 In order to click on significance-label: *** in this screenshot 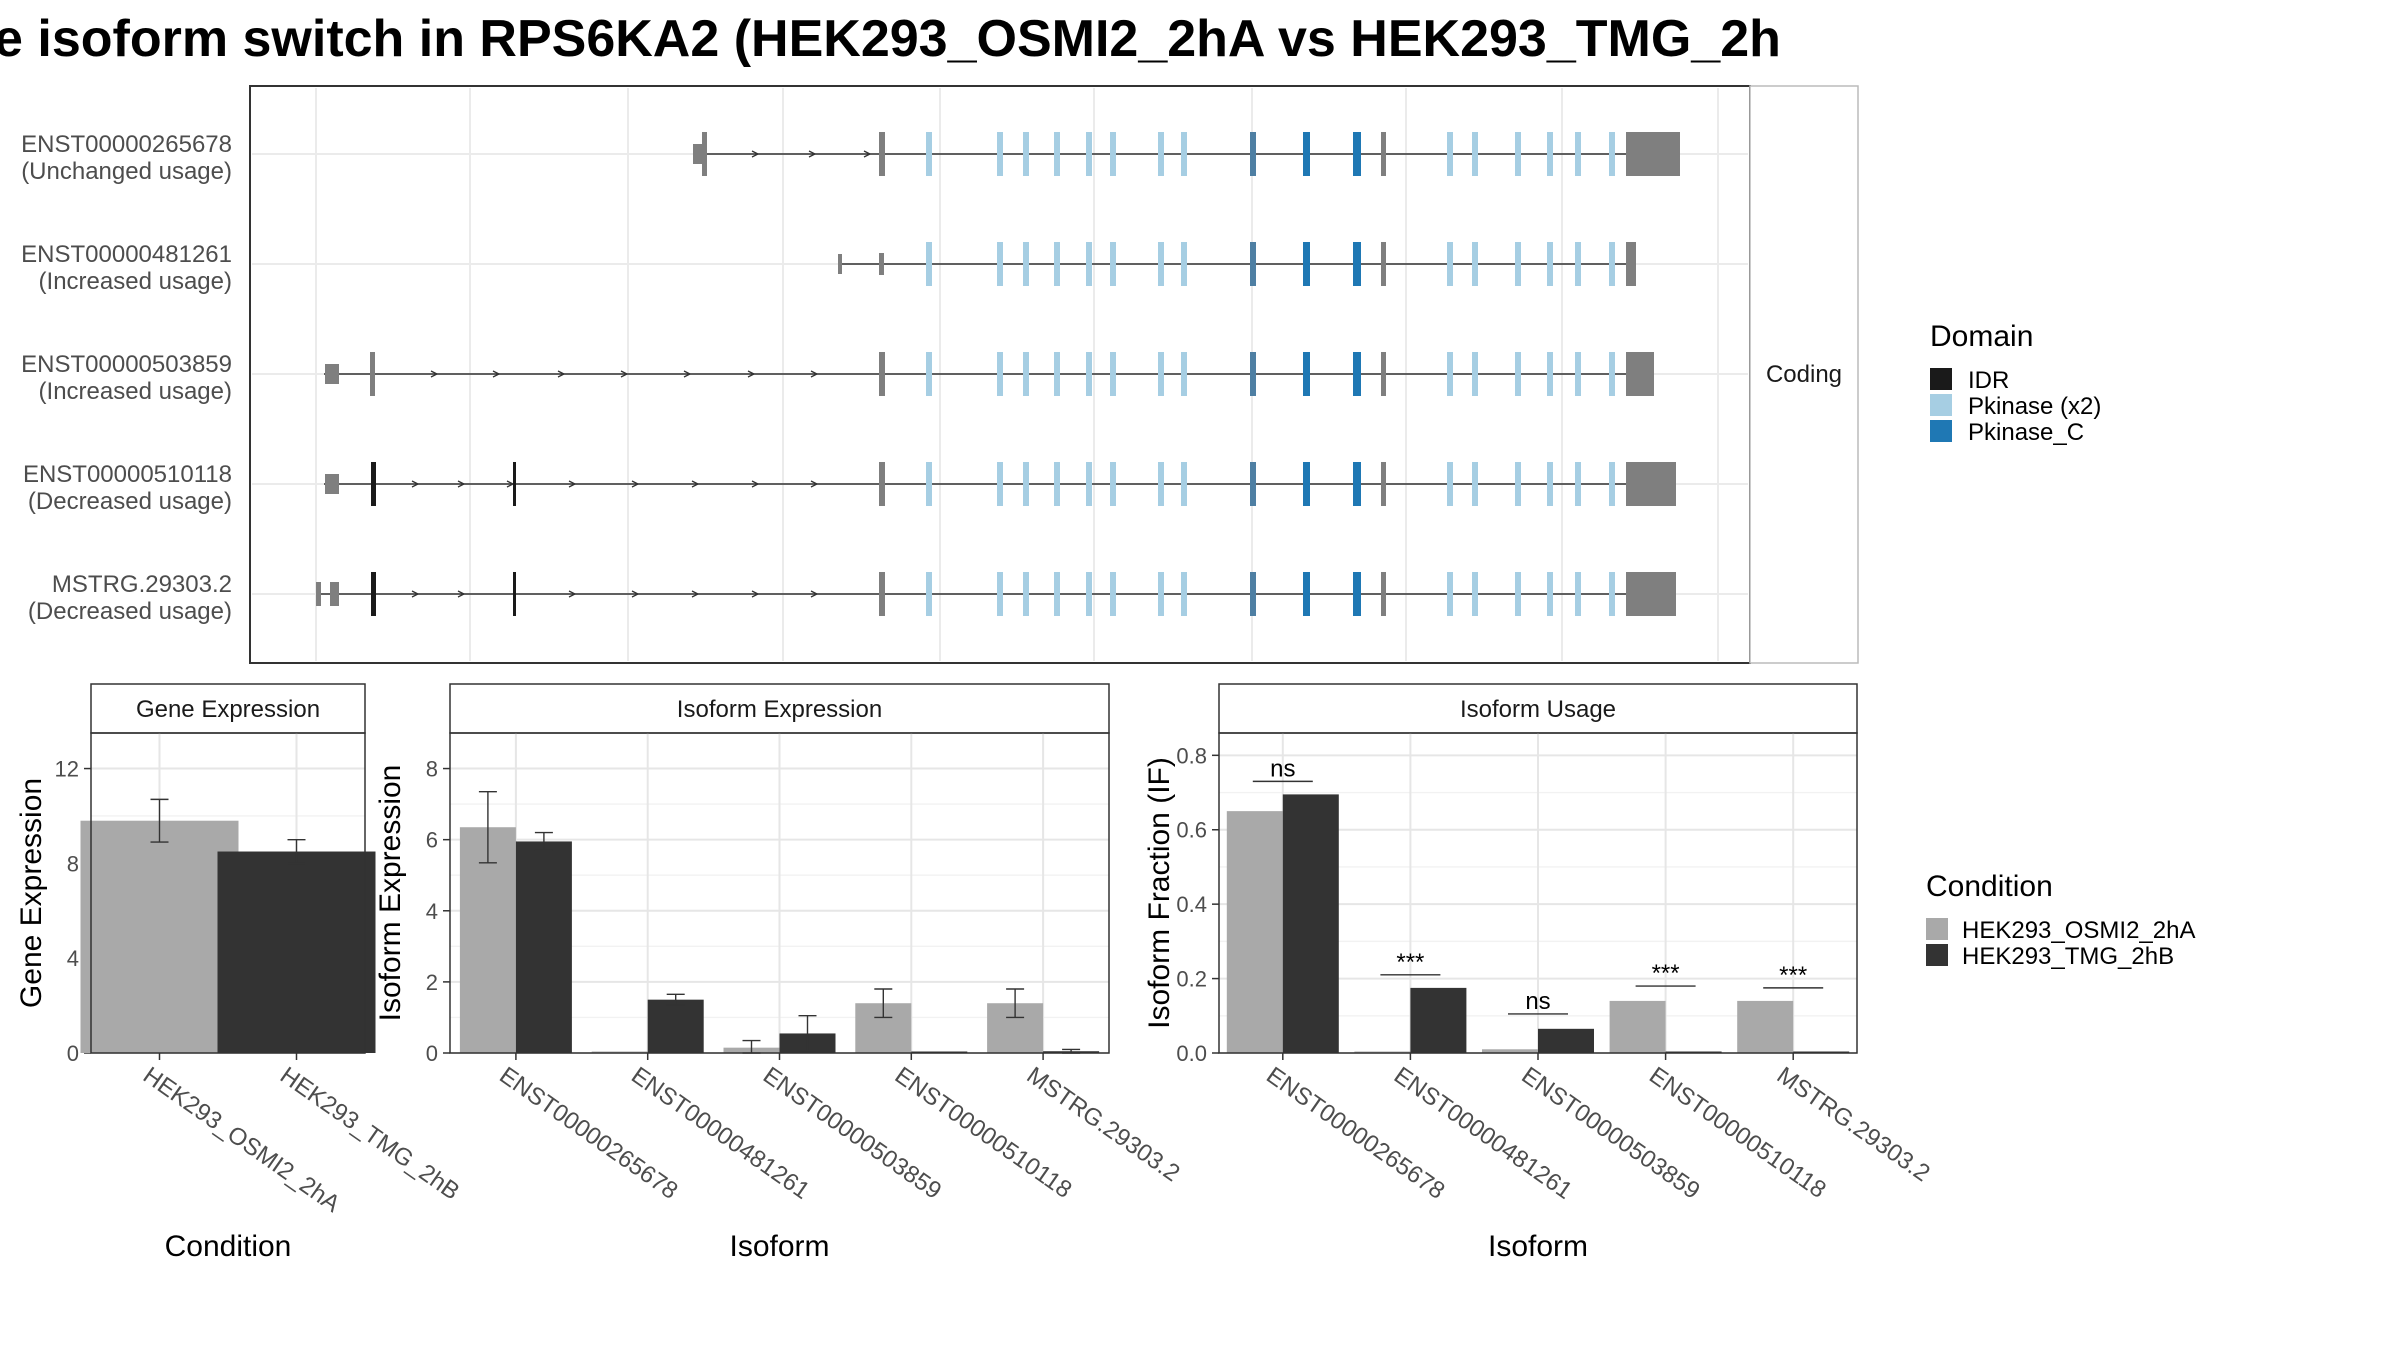, I will do `click(1410, 962)`.